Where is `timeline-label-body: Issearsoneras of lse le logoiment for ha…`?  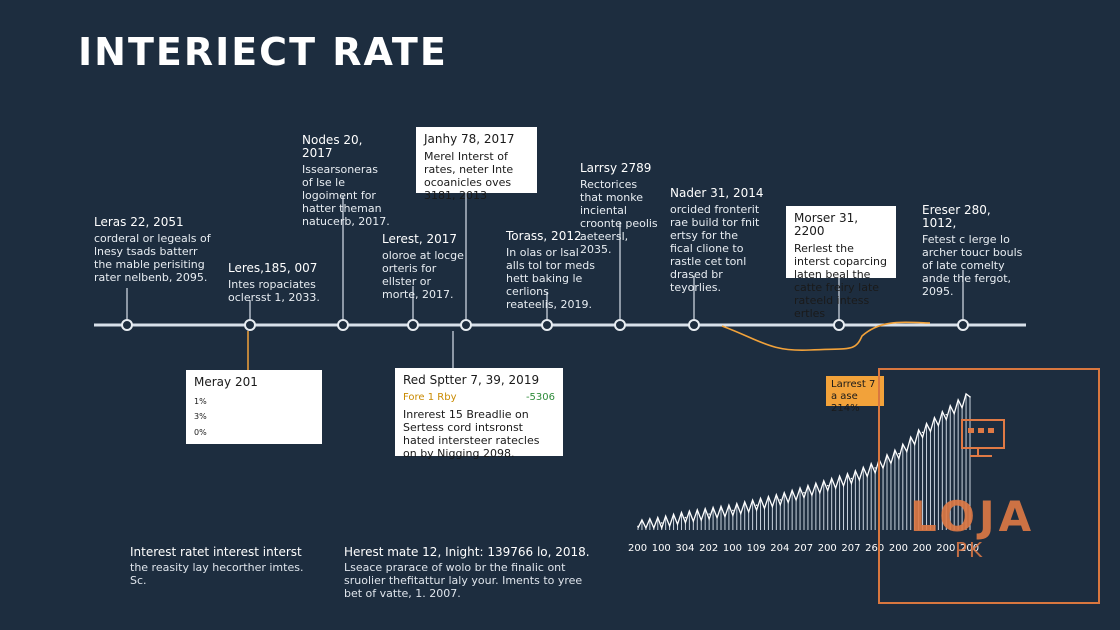 timeline-label-body: Issearsoneras of lse le logoiment for ha… is located at coordinates (346, 195).